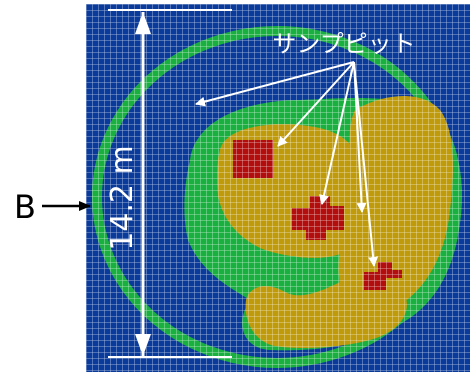  I want to click on pointer-to-upper-hotspot, so click(316, 104).